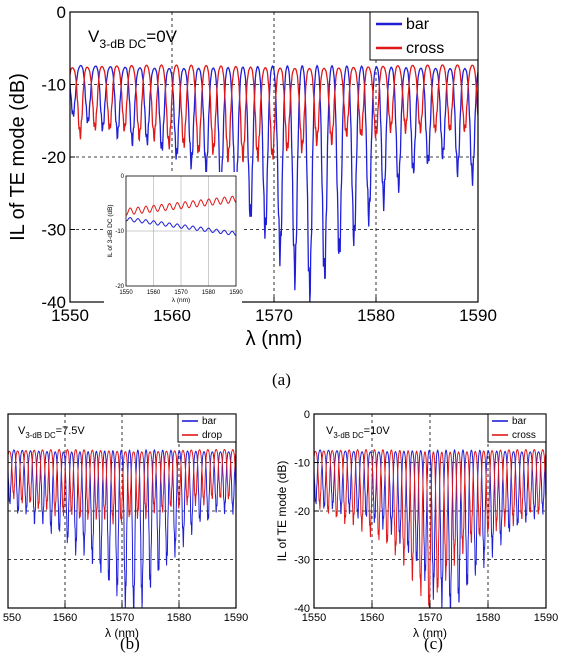  I want to click on inset-x-tick-label: 1560, so click(154, 293).